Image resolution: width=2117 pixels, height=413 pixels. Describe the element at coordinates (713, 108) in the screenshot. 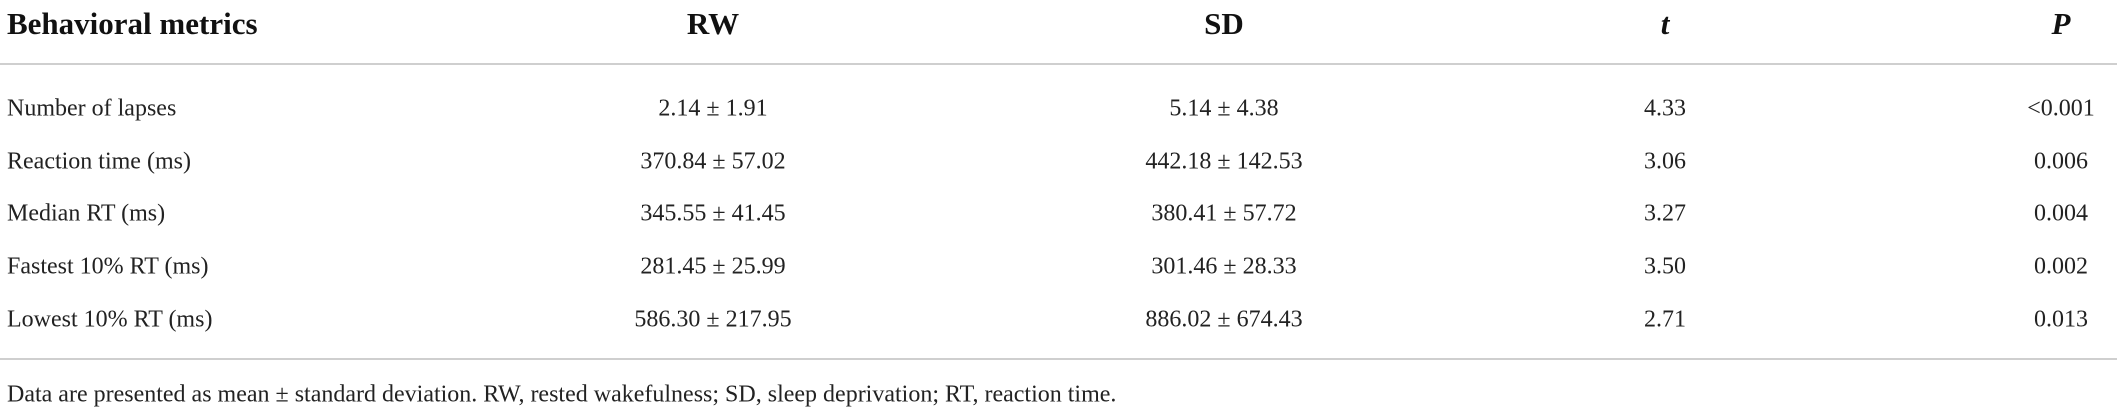

I see `table-cell: 2.14 ± 1.91` at that location.